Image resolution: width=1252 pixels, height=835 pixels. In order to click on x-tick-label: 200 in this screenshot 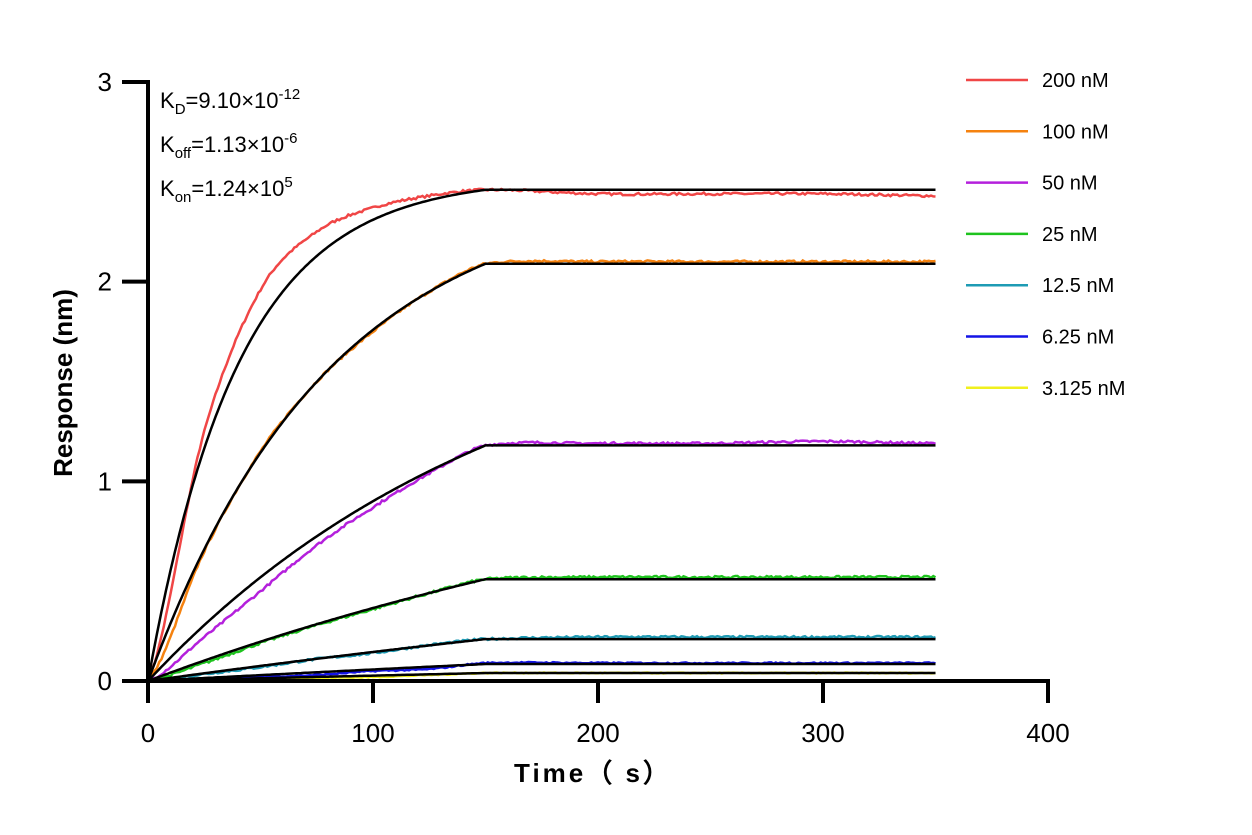, I will do `click(597, 733)`.